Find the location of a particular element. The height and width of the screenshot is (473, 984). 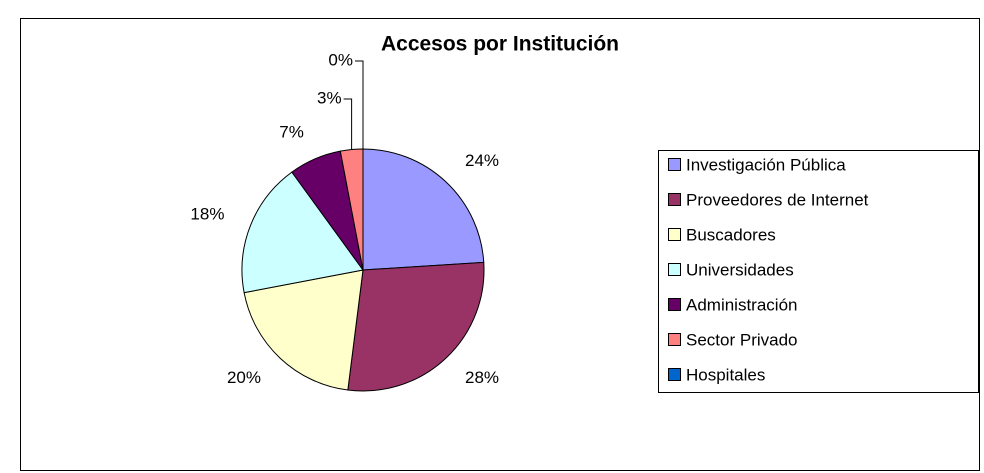

data-label: 28% is located at coordinates (482, 377).